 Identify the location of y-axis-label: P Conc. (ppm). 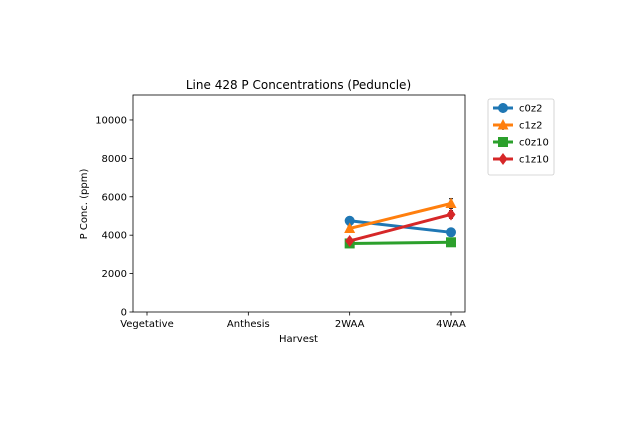
(84, 204).